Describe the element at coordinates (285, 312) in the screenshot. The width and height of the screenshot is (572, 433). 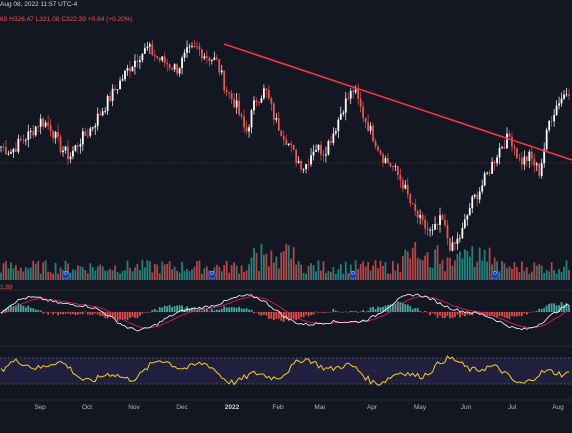
I see `macd-signal-line` at that location.